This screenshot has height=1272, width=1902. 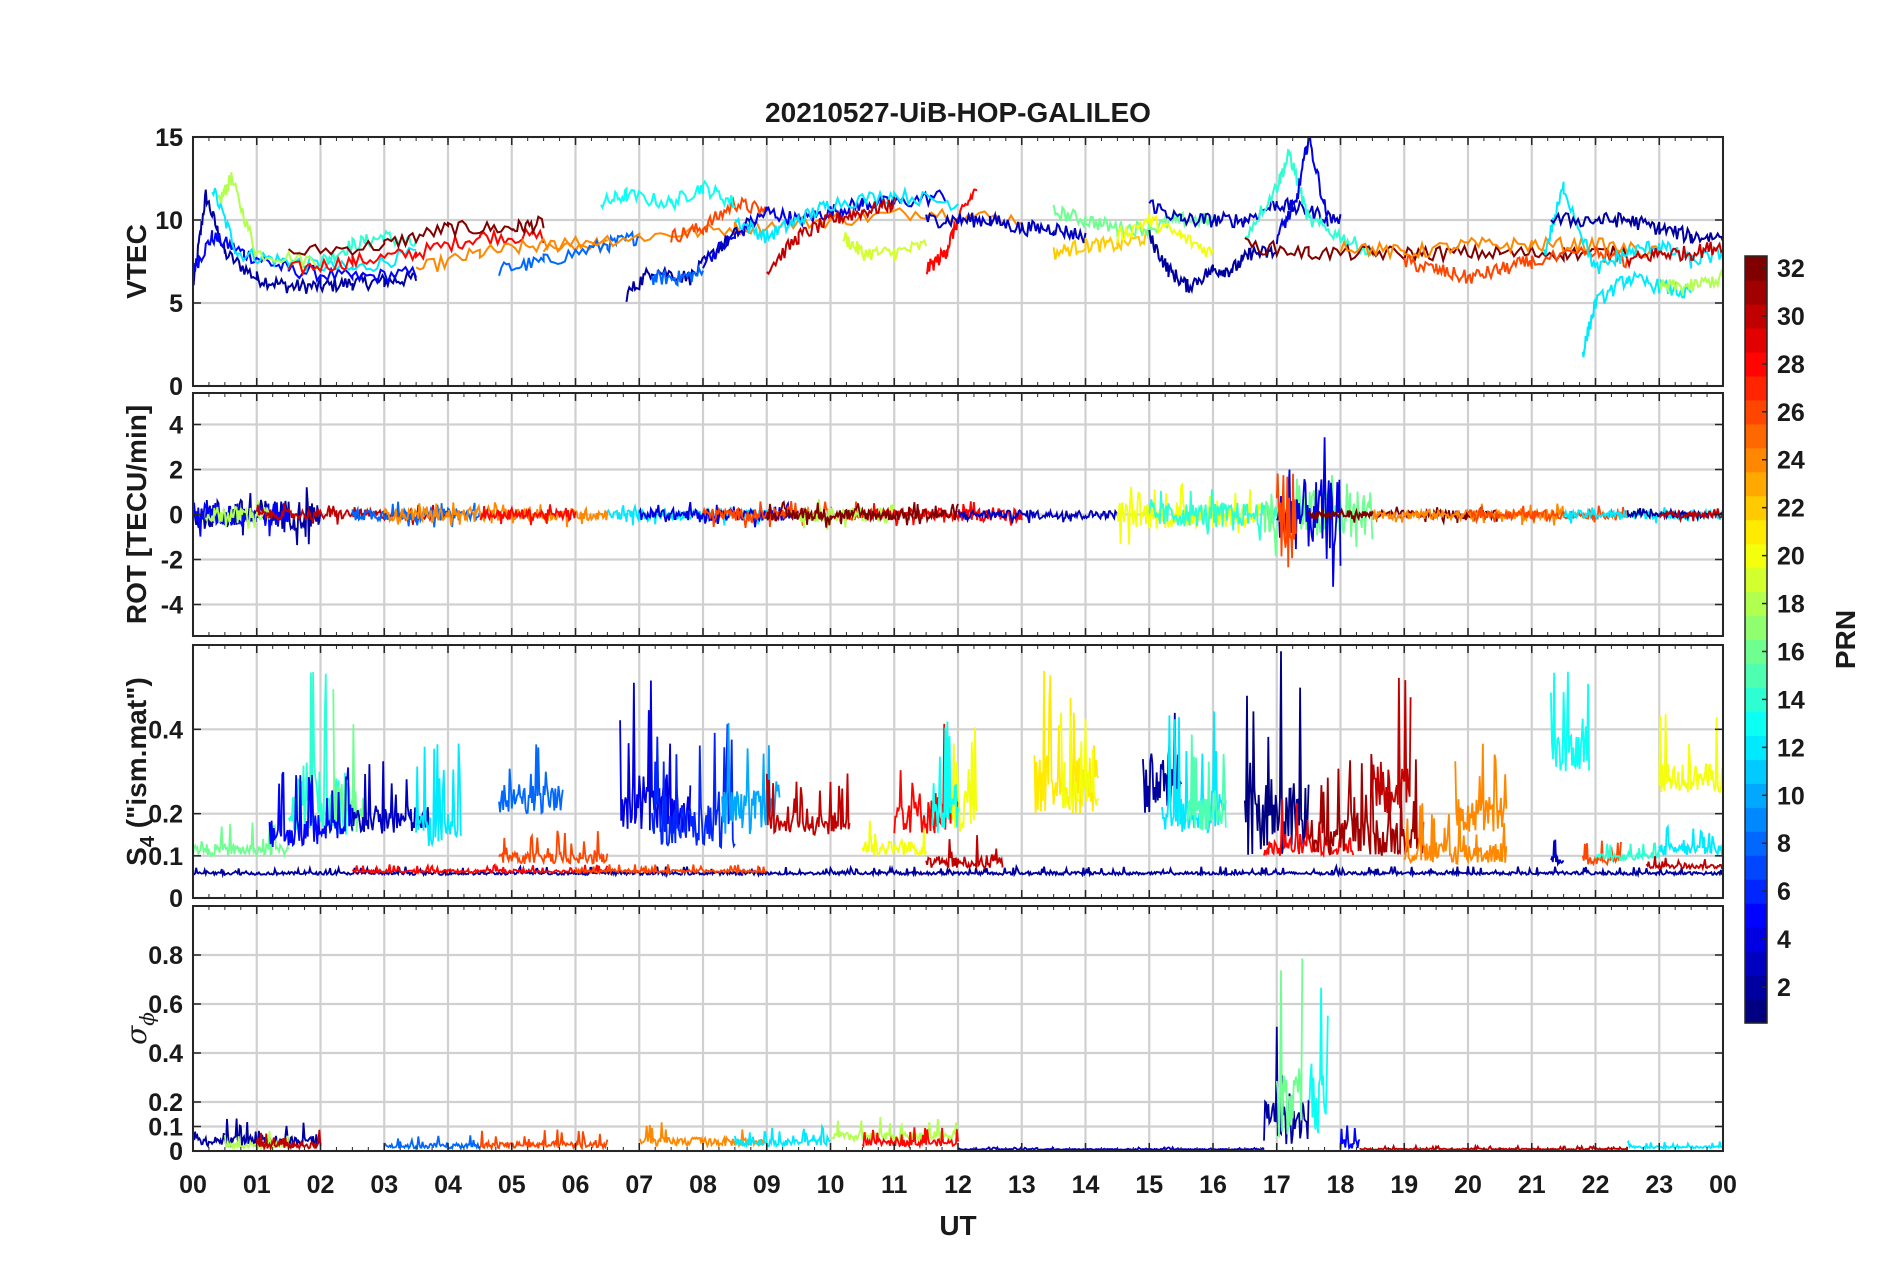 I want to click on sigma-phi-y-label: σϕ, so click(x=139, y=1028).